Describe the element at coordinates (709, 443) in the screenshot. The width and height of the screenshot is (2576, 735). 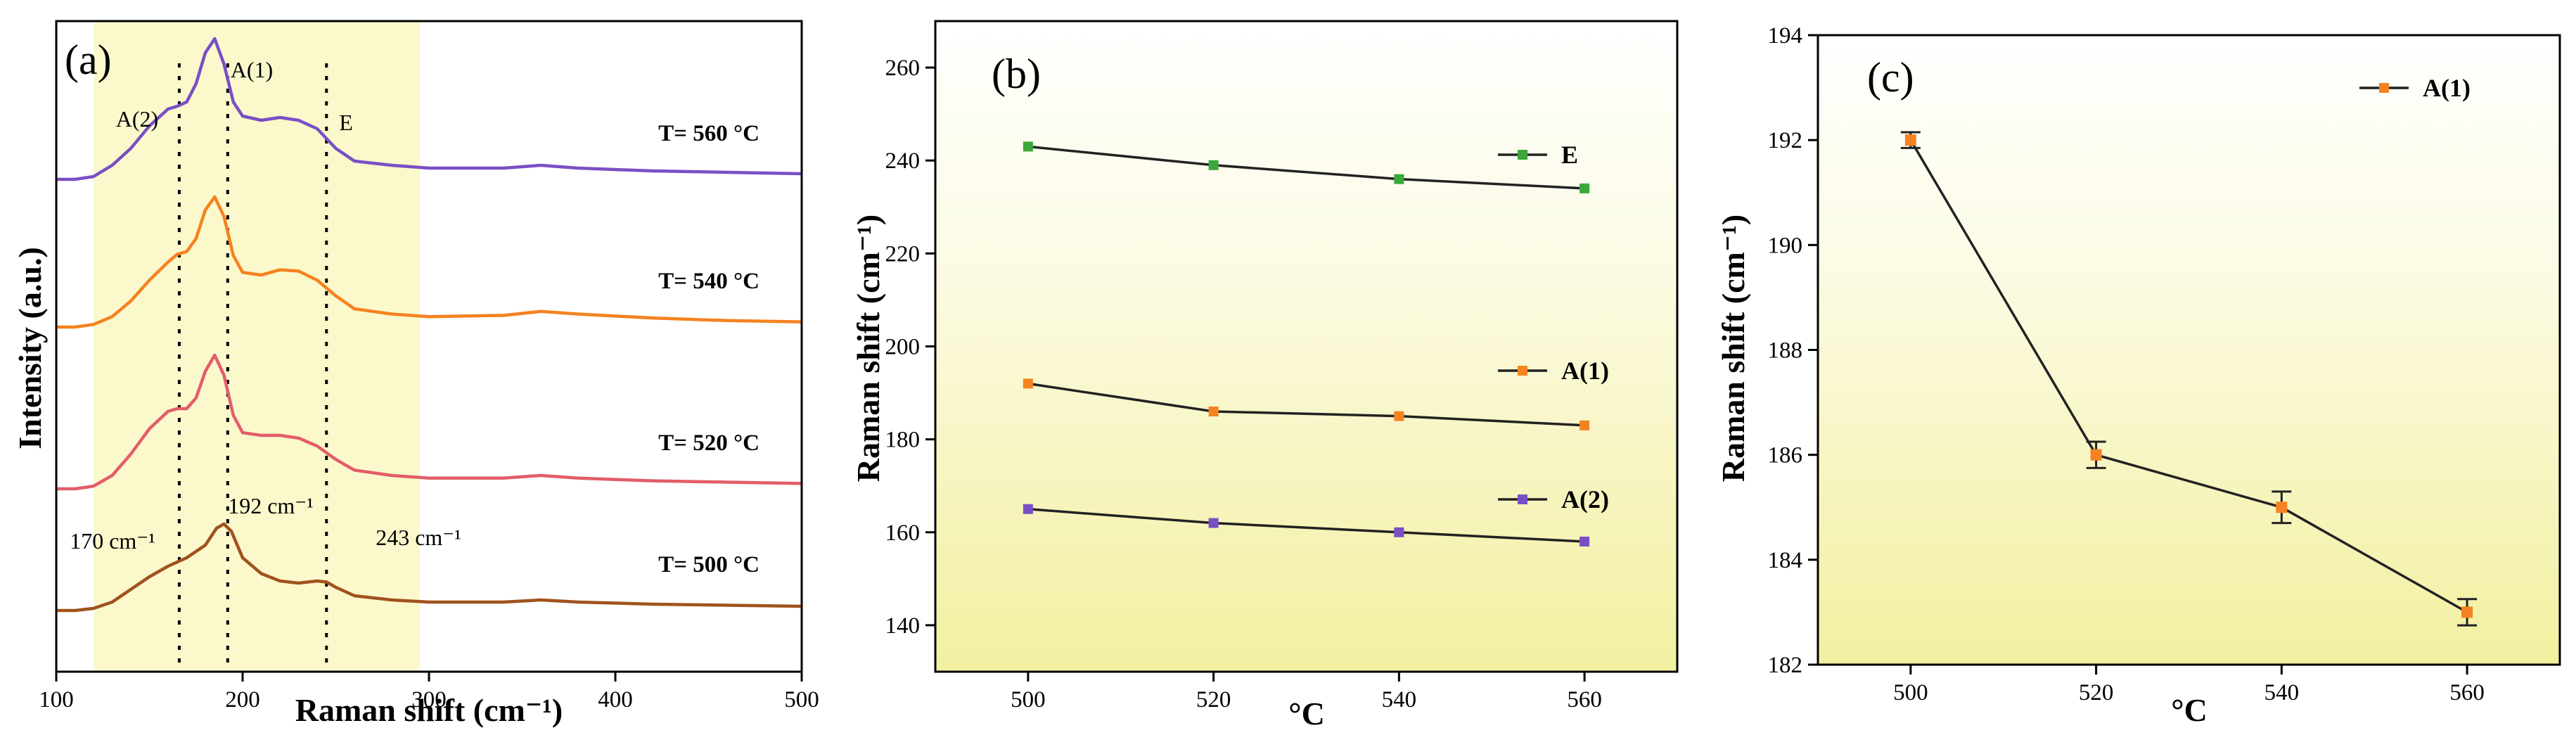
I see `series-label: T= 520 °C` at that location.